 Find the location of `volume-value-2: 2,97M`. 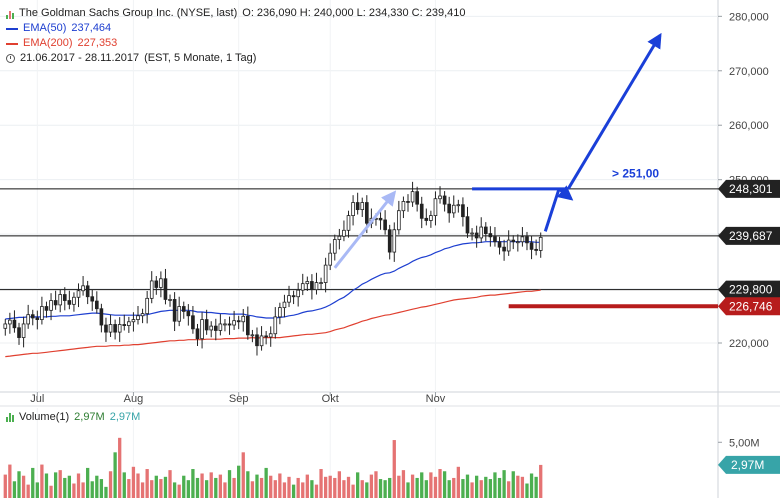

volume-value-2: 2,97M is located at coordinates (125, 417).